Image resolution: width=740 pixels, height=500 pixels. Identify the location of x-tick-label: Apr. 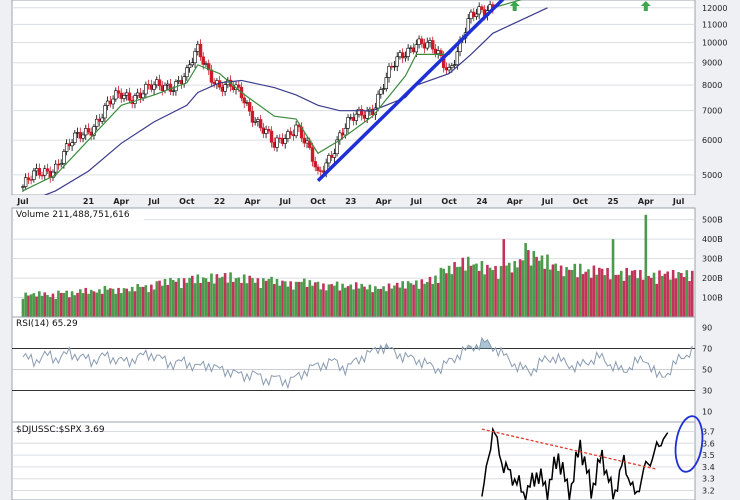
(646, 201).